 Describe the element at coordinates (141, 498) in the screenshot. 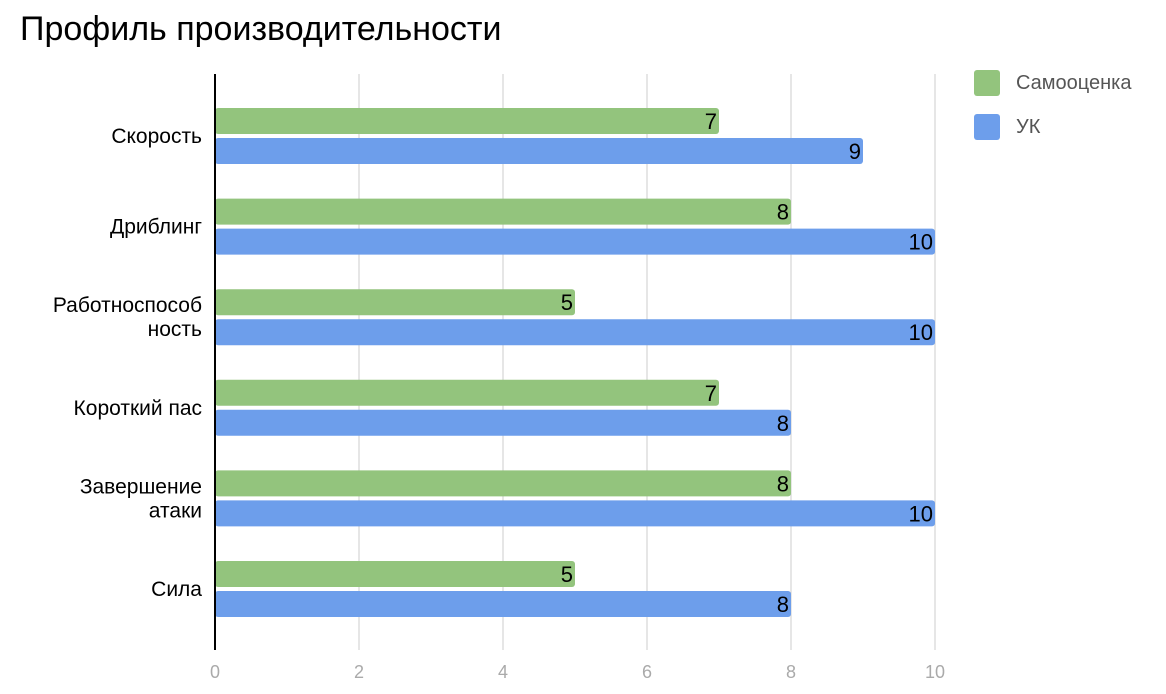

I see `category-label: Завершение атаки` at that location.